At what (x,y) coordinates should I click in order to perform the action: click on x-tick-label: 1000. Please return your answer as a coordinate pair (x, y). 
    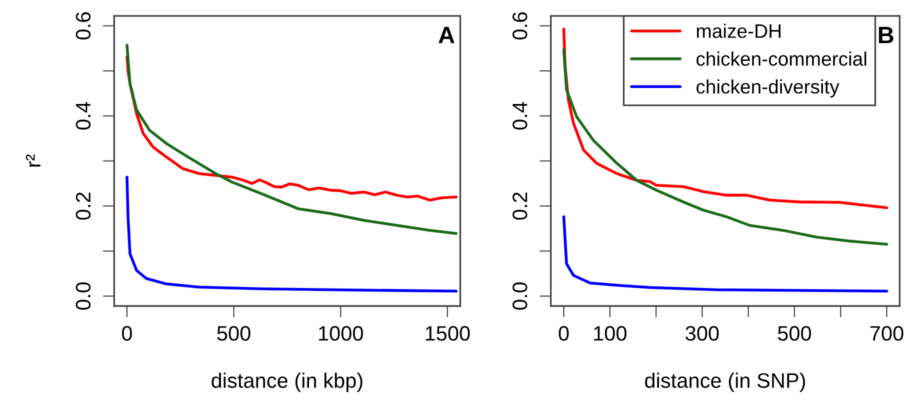
    Looking at the image, I should click on (341, 333).